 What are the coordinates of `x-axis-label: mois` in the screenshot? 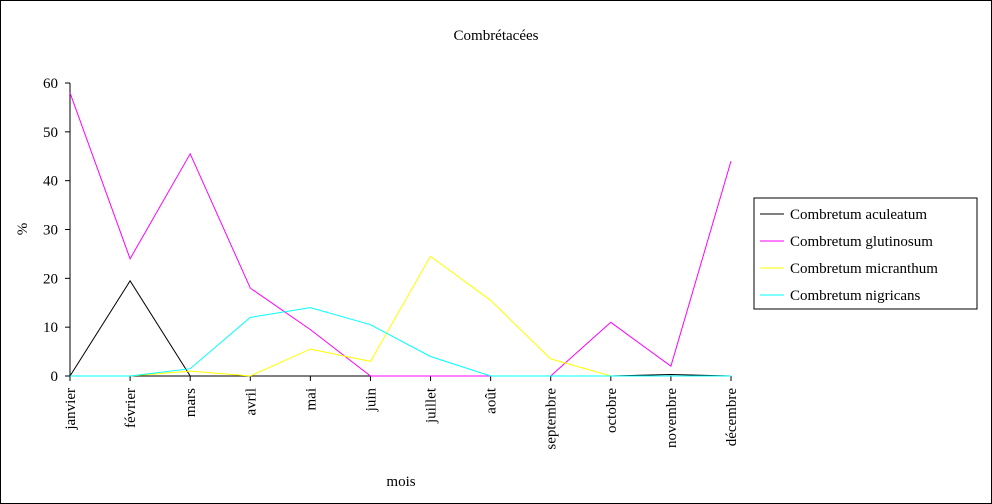 It's located at (400, 482).